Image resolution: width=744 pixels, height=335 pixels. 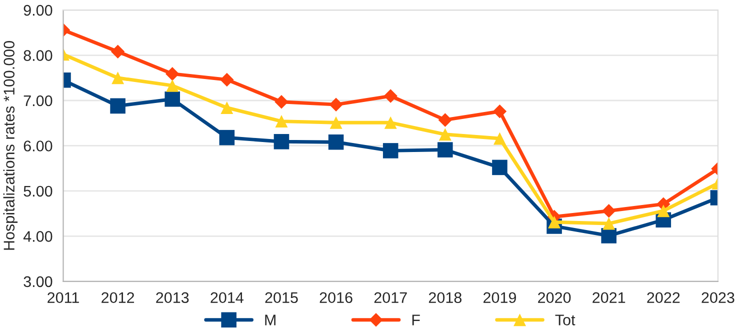 What do you see at coordinates (445, 298) in the screenshot?
I see `x-tick-label: 2018` at bounding box center [445, 298].